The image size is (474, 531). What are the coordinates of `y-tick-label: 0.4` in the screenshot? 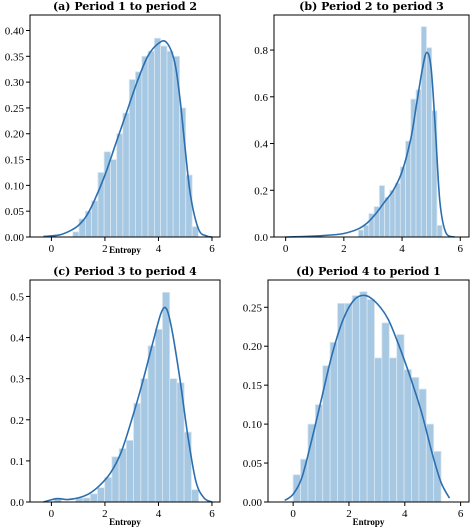 It's located at (261, 145).